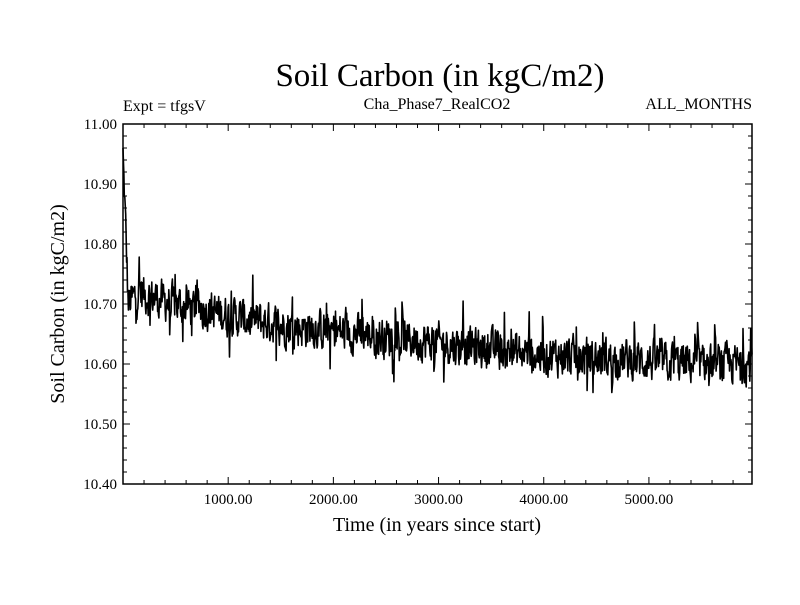 The height and width of the screenshot is (605, 800). Describe the element at coordinates (437, 104) in the screenshot. I see `run-label: Cha_Phase7_RealCO2` at that location.